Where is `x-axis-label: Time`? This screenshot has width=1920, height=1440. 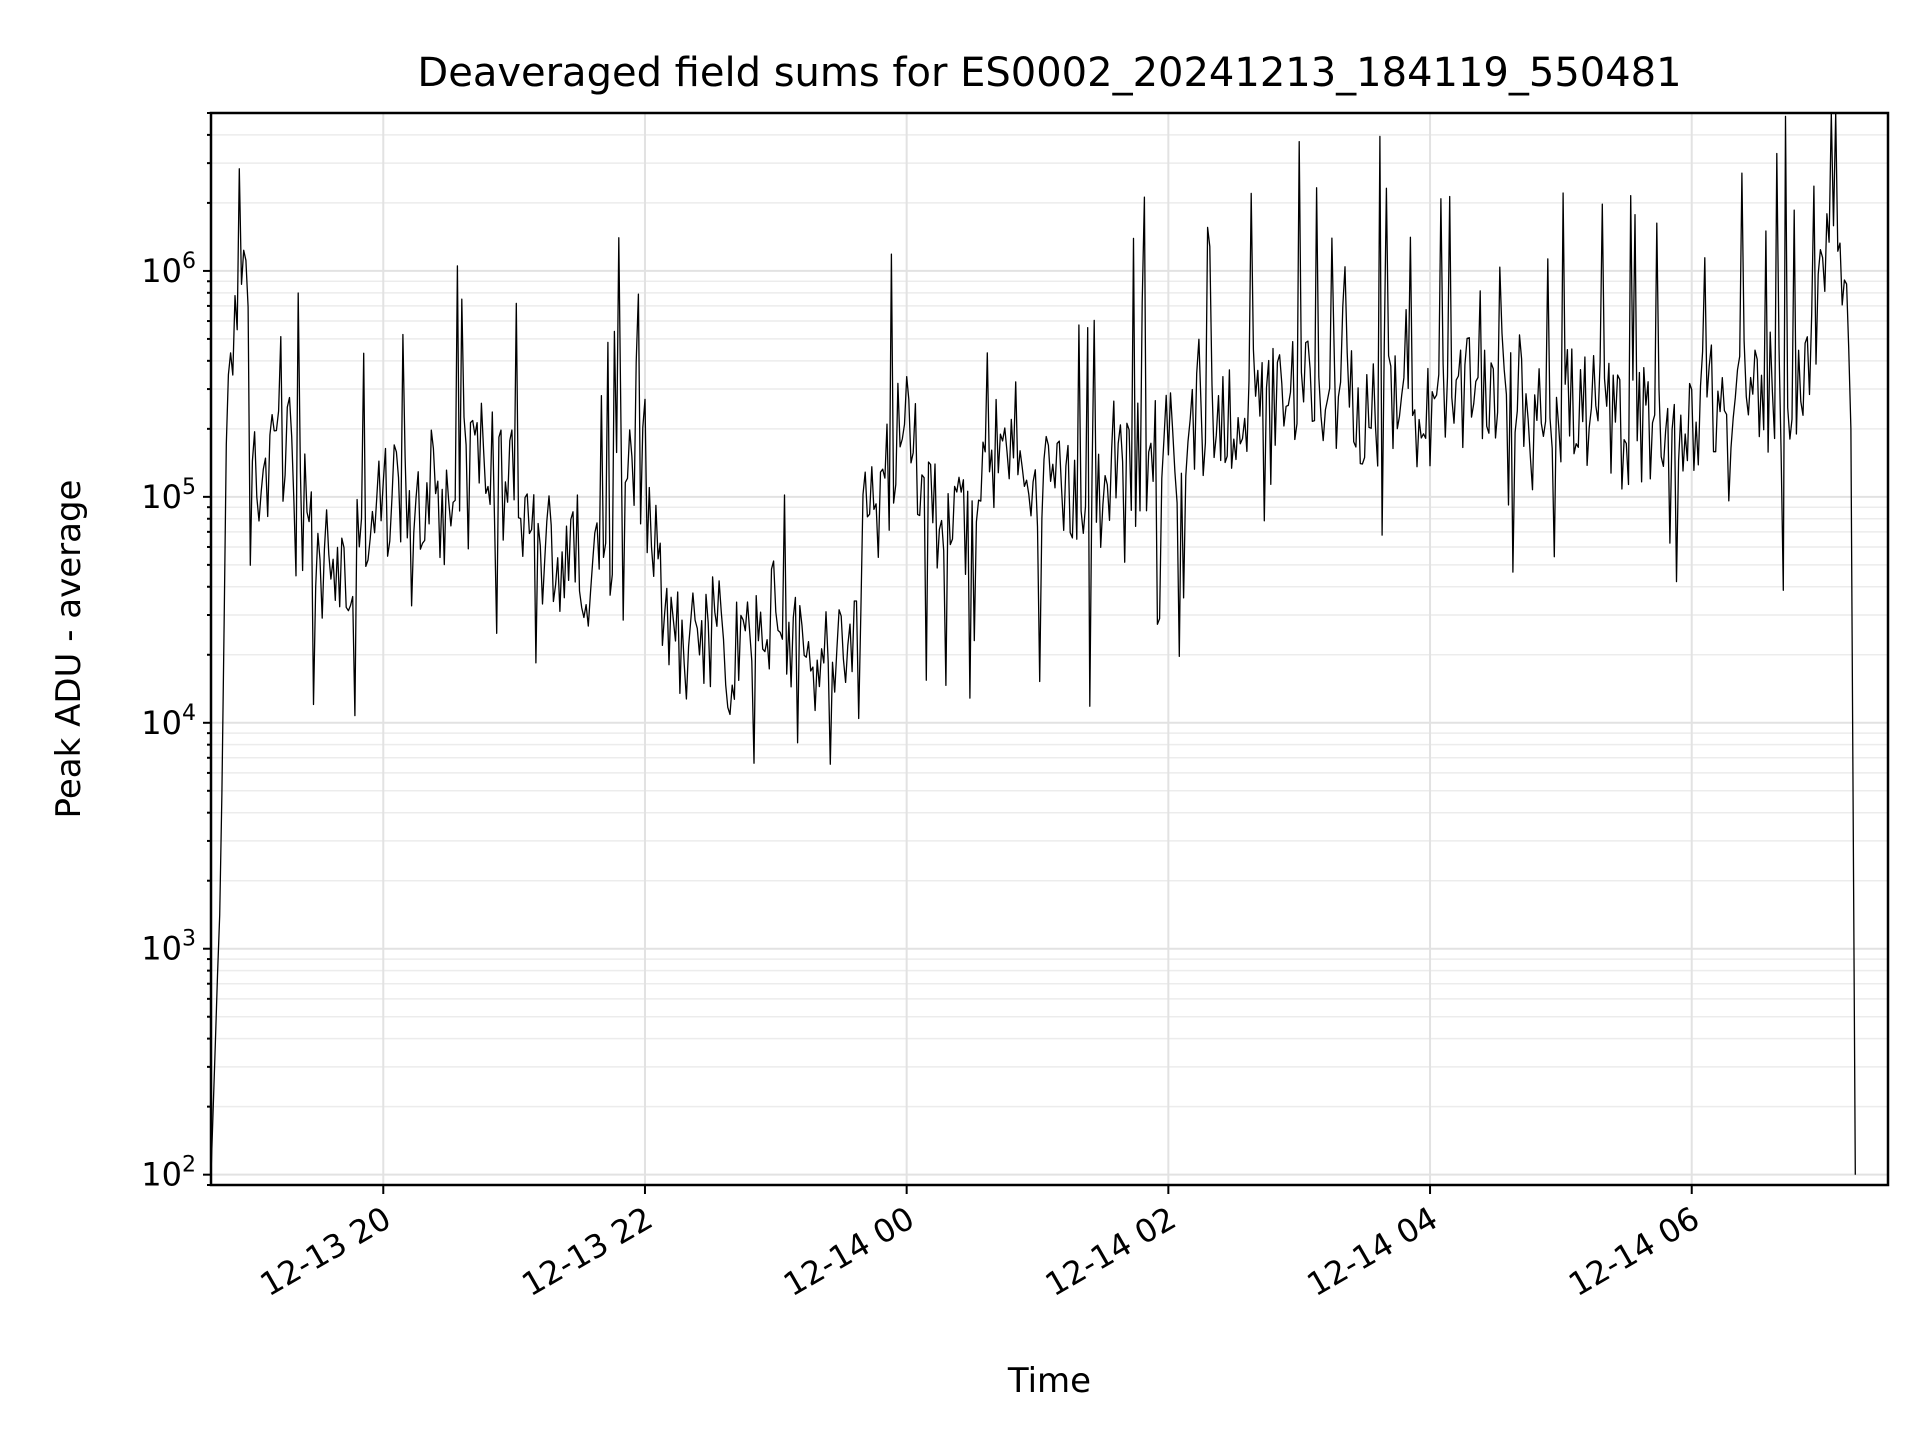 x-axis-label: Time is located at coordinates (1049, 1381).